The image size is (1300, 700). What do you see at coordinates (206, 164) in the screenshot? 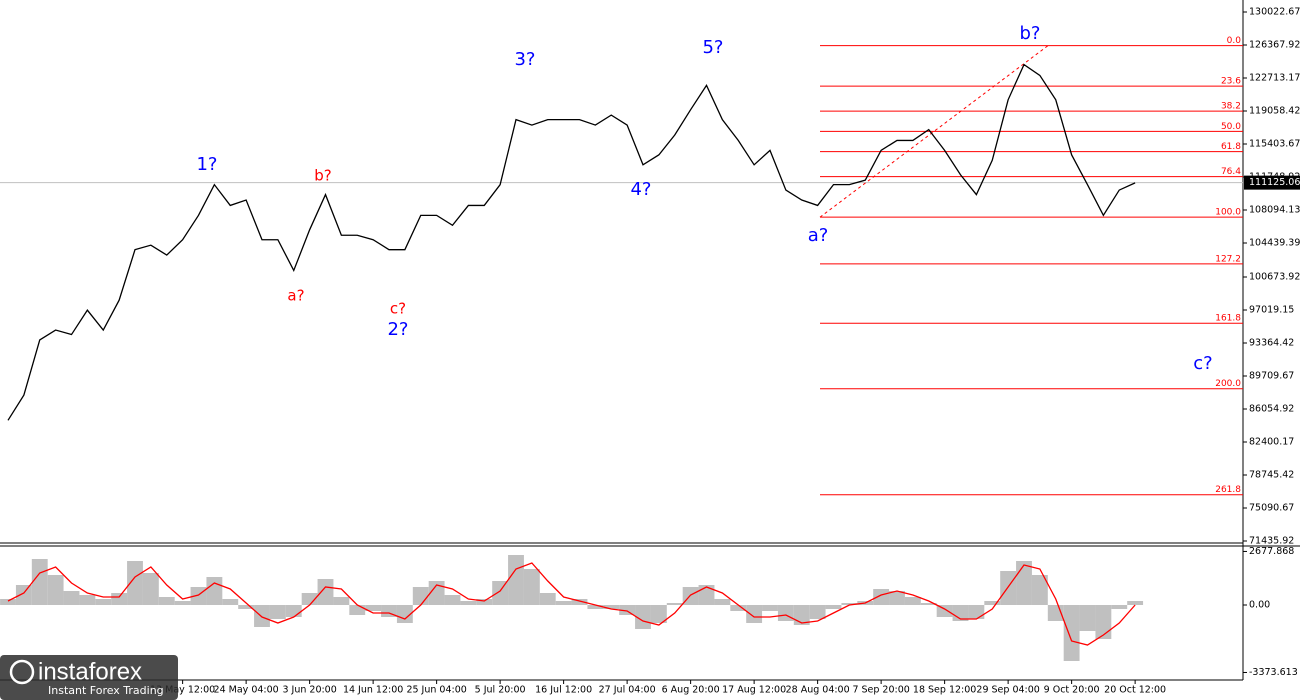
I see `wave-label: 1?` at bounding box center [206, 164].